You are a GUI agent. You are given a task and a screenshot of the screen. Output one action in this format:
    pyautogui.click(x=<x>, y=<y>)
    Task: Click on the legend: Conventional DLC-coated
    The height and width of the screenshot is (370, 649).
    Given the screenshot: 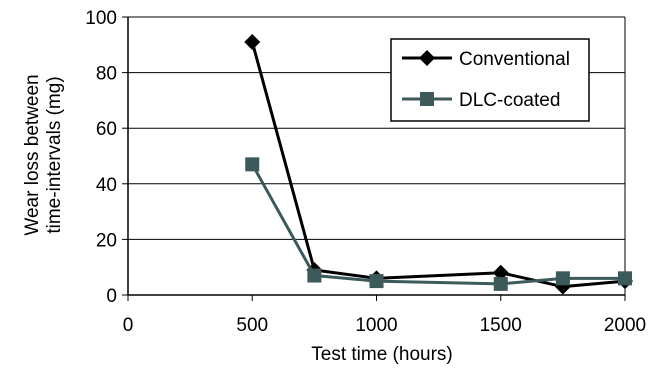 What is the action you would take?
    pyautogui.click(x=490, y=80)
    